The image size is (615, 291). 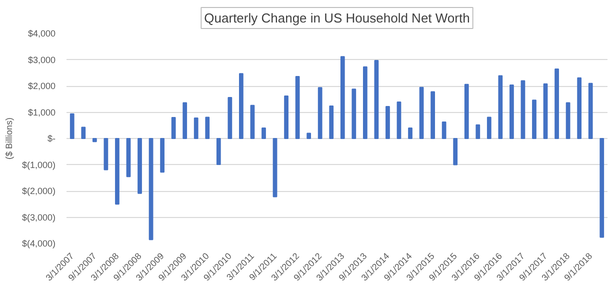 What do you see at coordinates (39, 243) in the screenshot?
I see `y-tick-label: $(4,000)` at bounding box center [39, 243].